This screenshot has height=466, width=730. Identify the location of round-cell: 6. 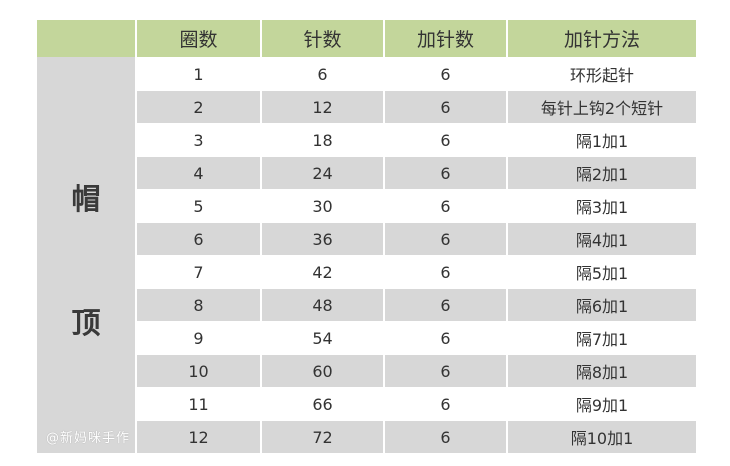
(198, 238).